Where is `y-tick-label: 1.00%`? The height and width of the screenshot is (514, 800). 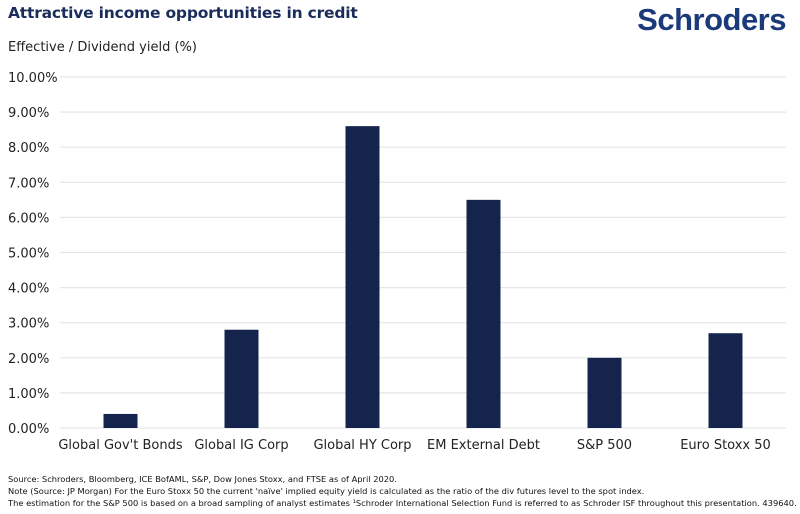
y-tick-label: 1.00% is located at coordinates (28, 394).